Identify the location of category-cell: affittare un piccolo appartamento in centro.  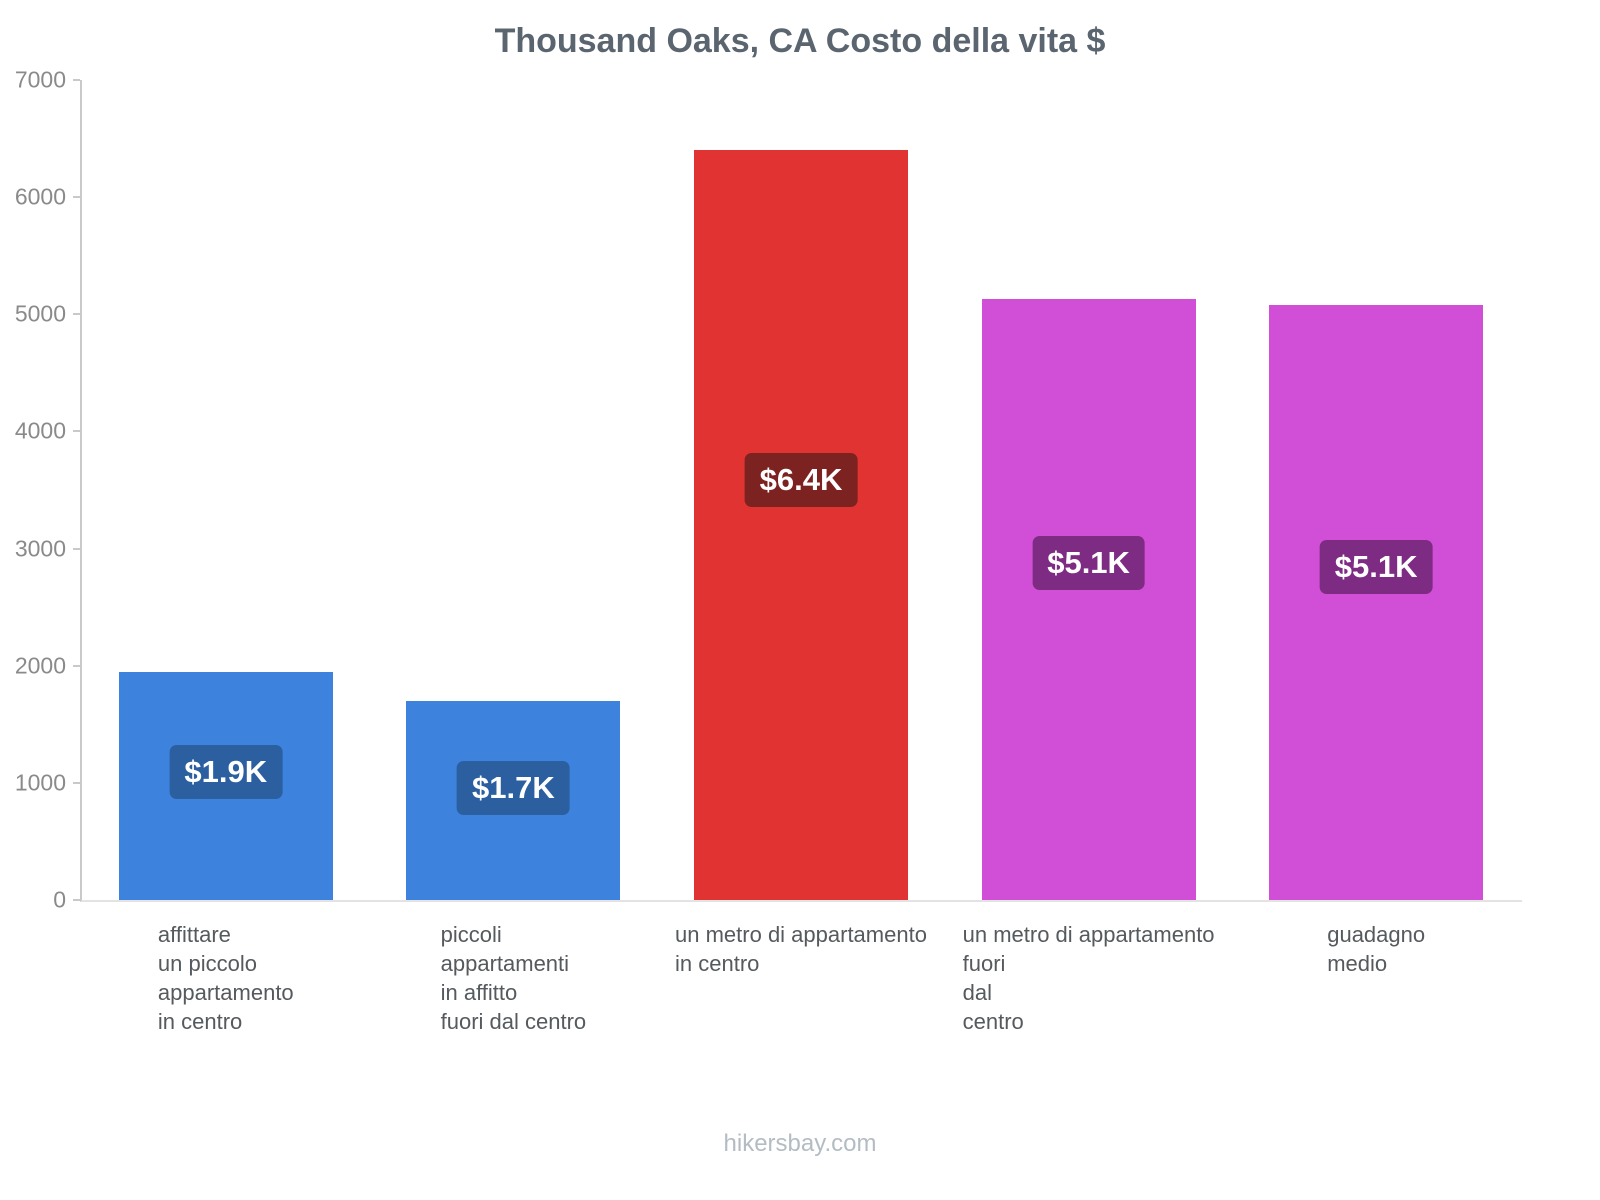
(226, 978).